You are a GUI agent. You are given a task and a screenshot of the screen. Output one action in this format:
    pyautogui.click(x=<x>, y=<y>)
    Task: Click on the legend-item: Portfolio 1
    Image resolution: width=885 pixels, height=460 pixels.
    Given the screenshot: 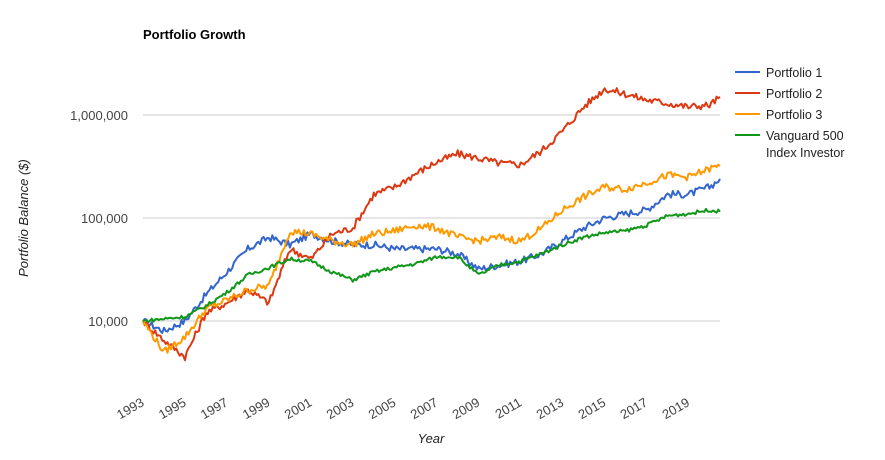 What is the action you would take?
    pyautogui.click(x=778, y=73)
    